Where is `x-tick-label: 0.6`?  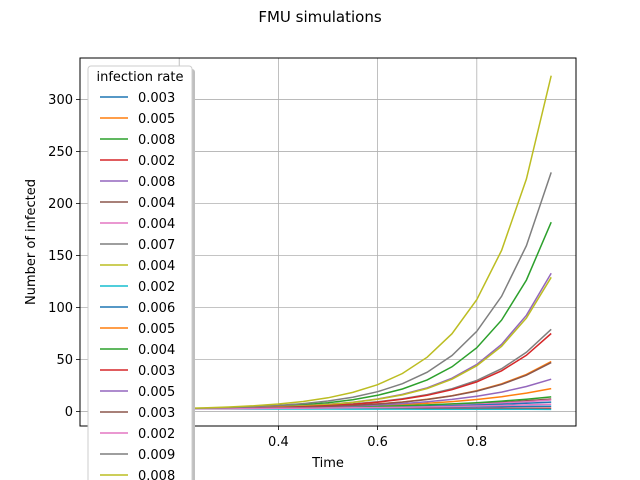 x-tick-label: 0.6 is located at coordinates (377, 442).